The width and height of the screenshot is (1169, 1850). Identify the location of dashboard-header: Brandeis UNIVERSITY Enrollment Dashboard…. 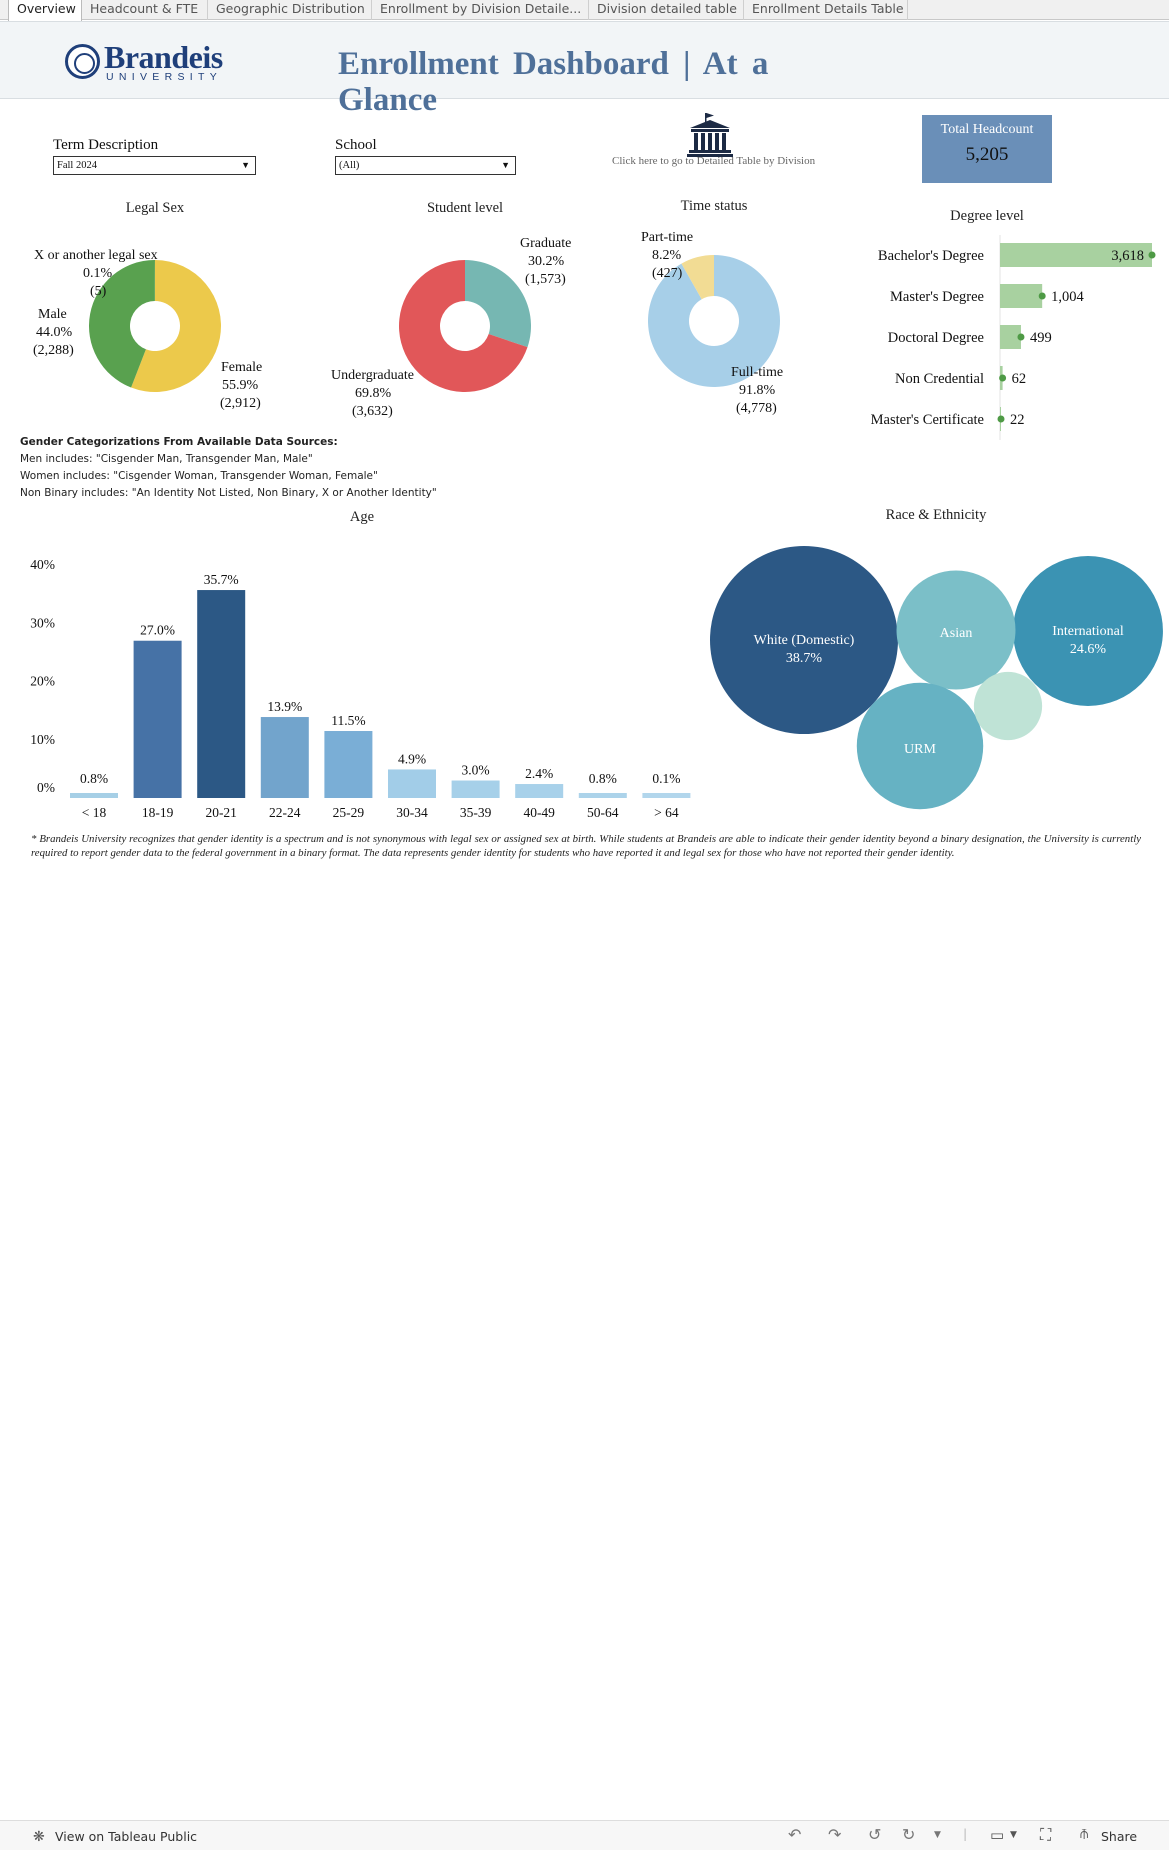
(584, 69).